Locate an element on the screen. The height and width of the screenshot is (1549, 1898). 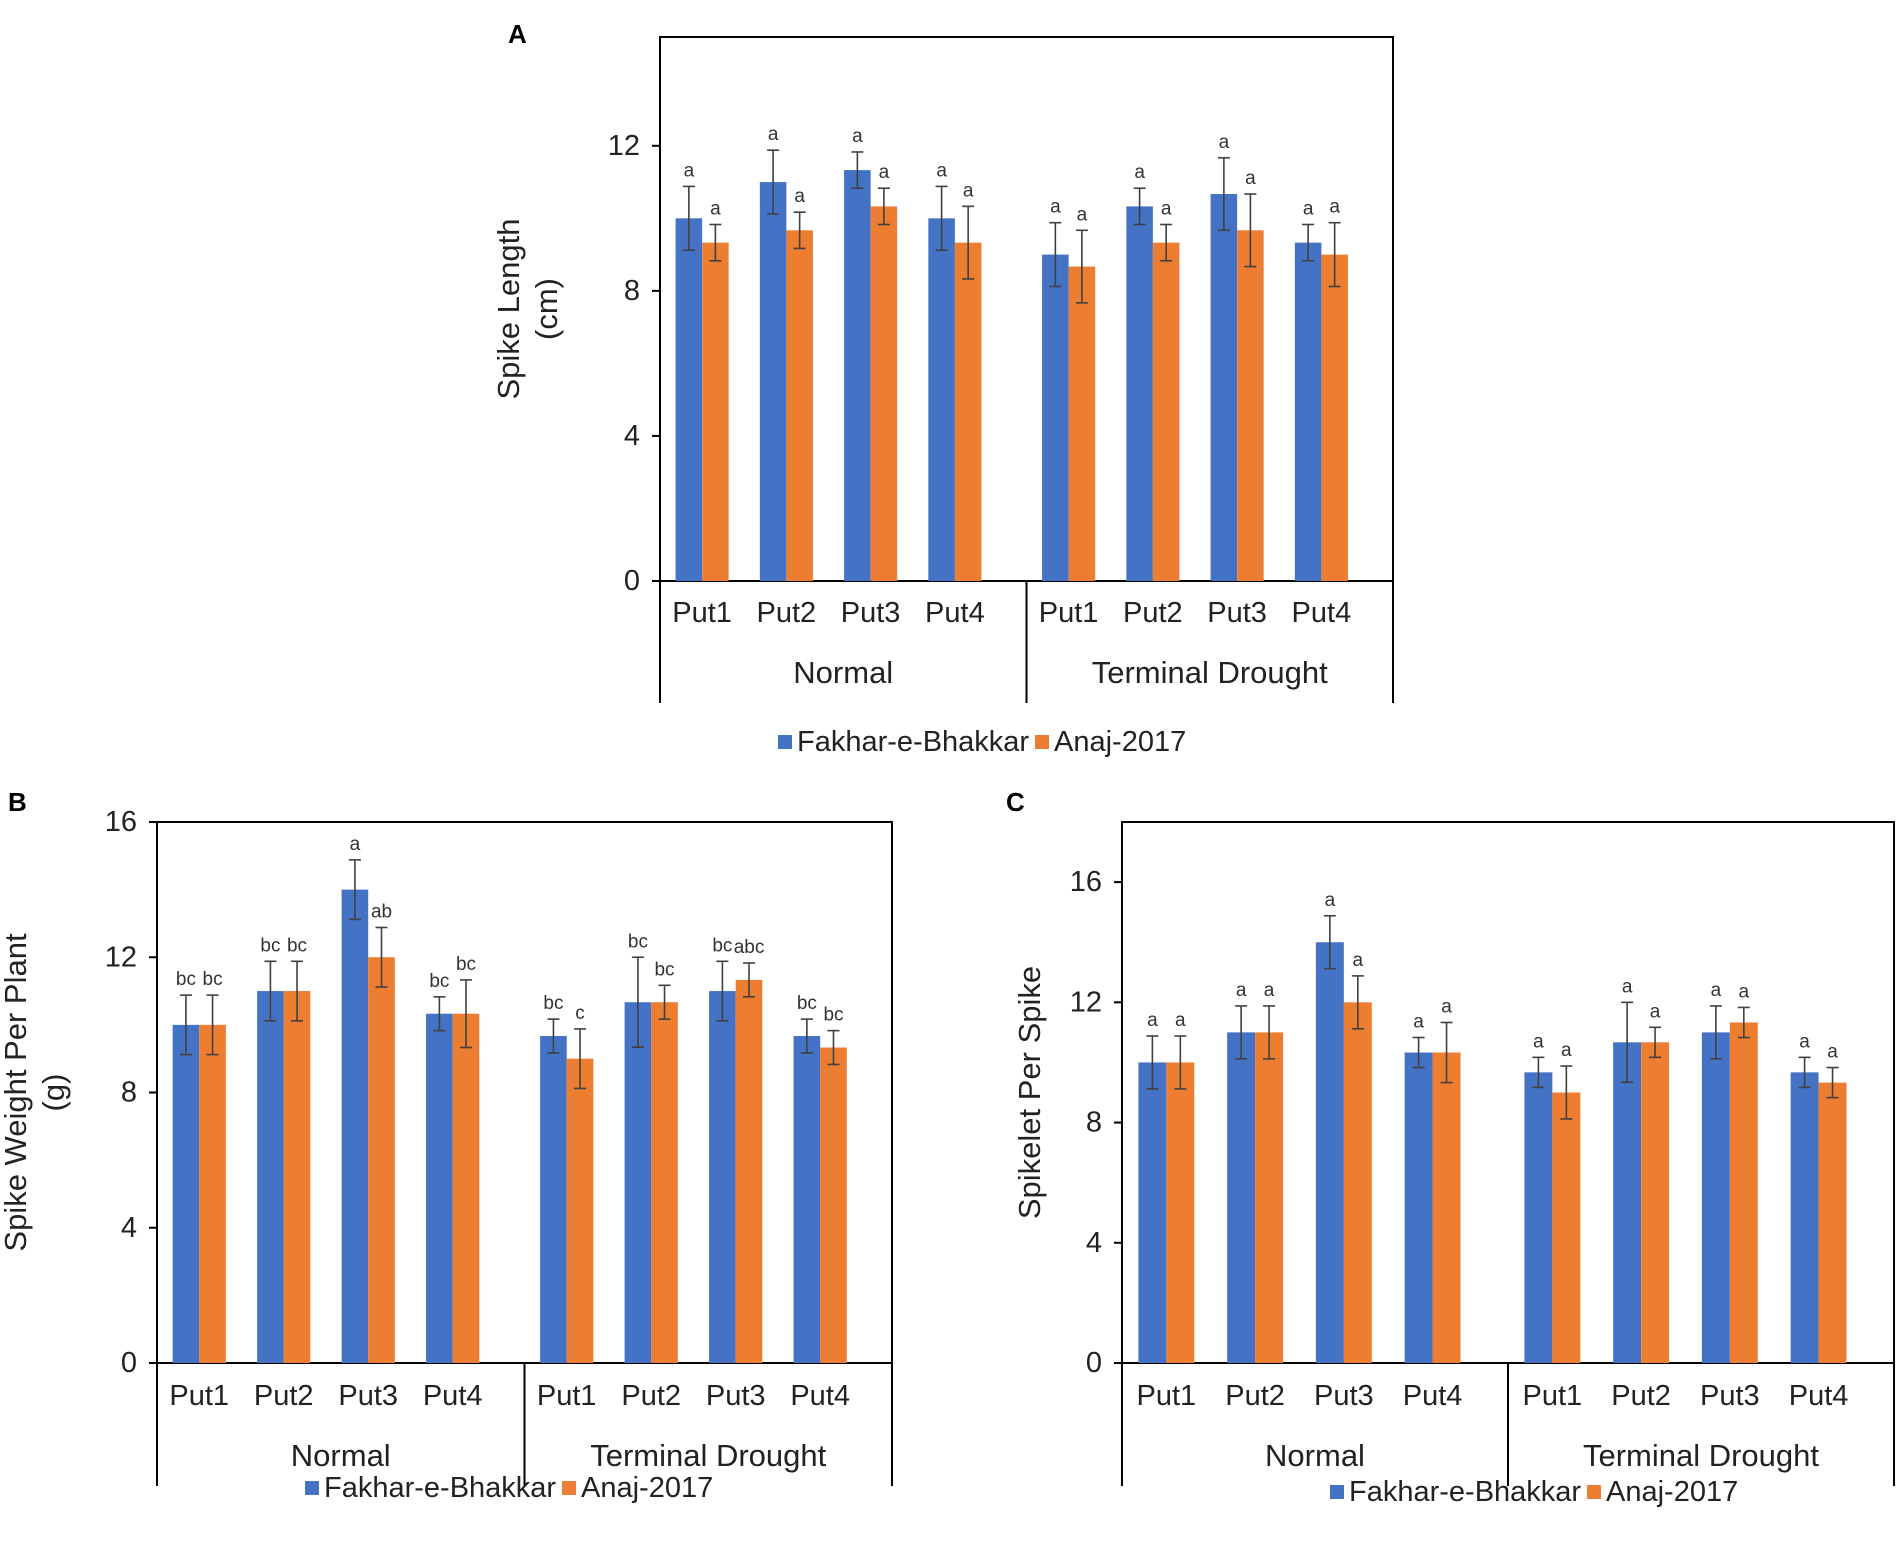
significance-label: abc is located at coordinates (749, 947).